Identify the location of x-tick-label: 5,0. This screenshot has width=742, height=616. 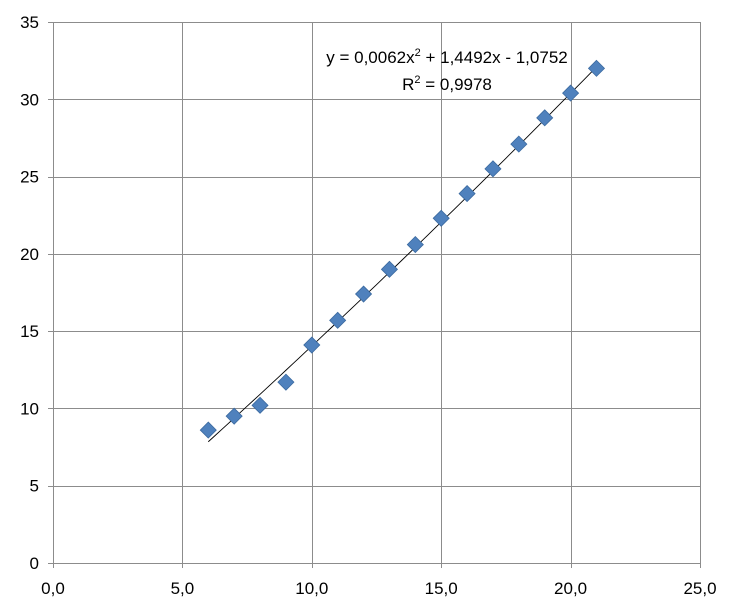
(183, 588).